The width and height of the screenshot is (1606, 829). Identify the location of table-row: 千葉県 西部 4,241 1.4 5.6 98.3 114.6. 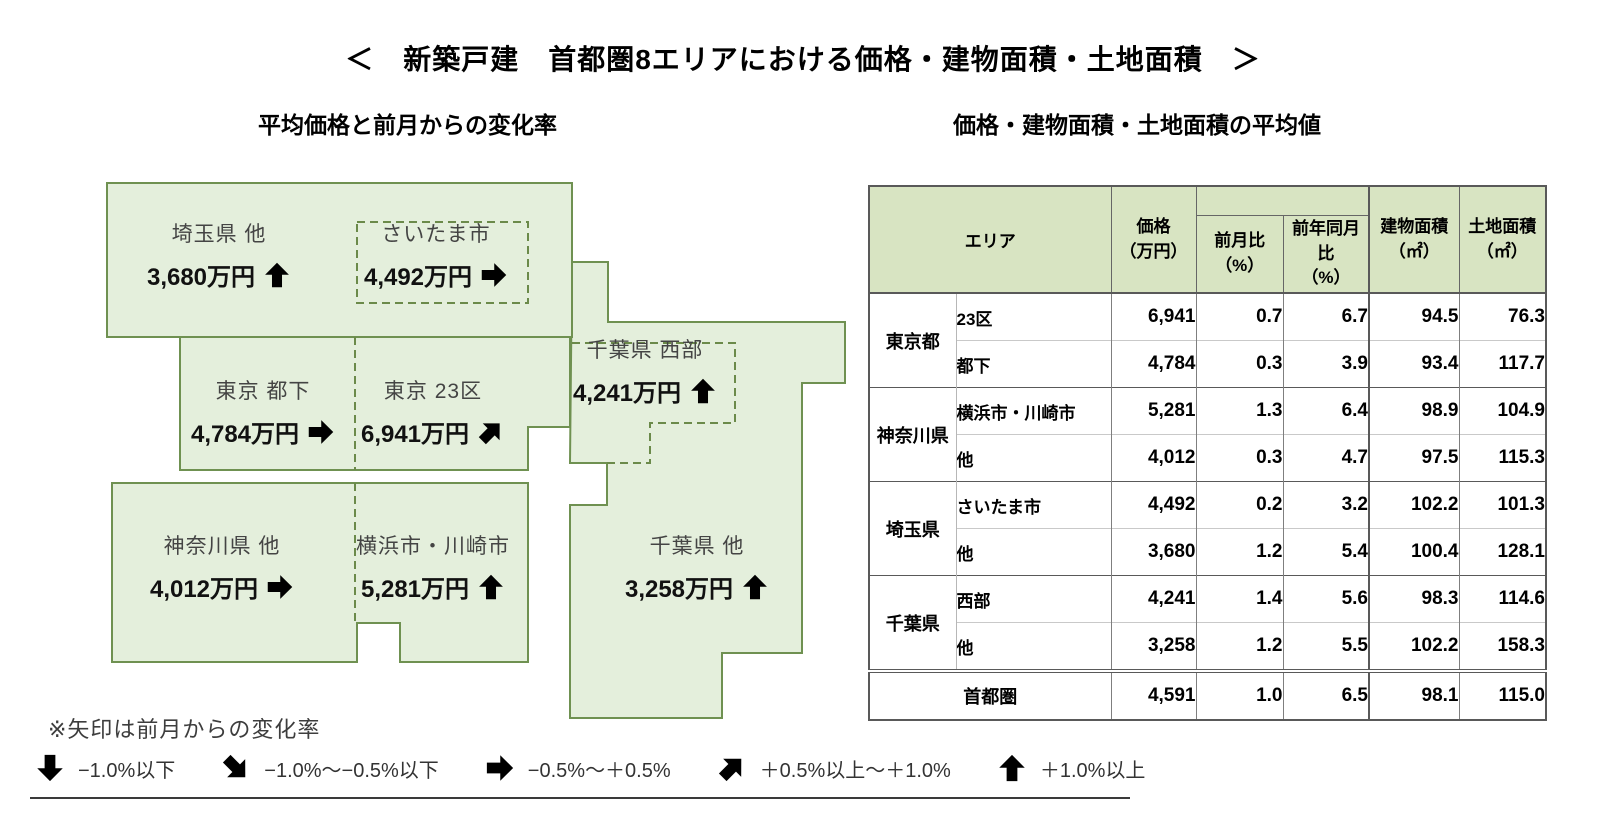
(1207, 623).